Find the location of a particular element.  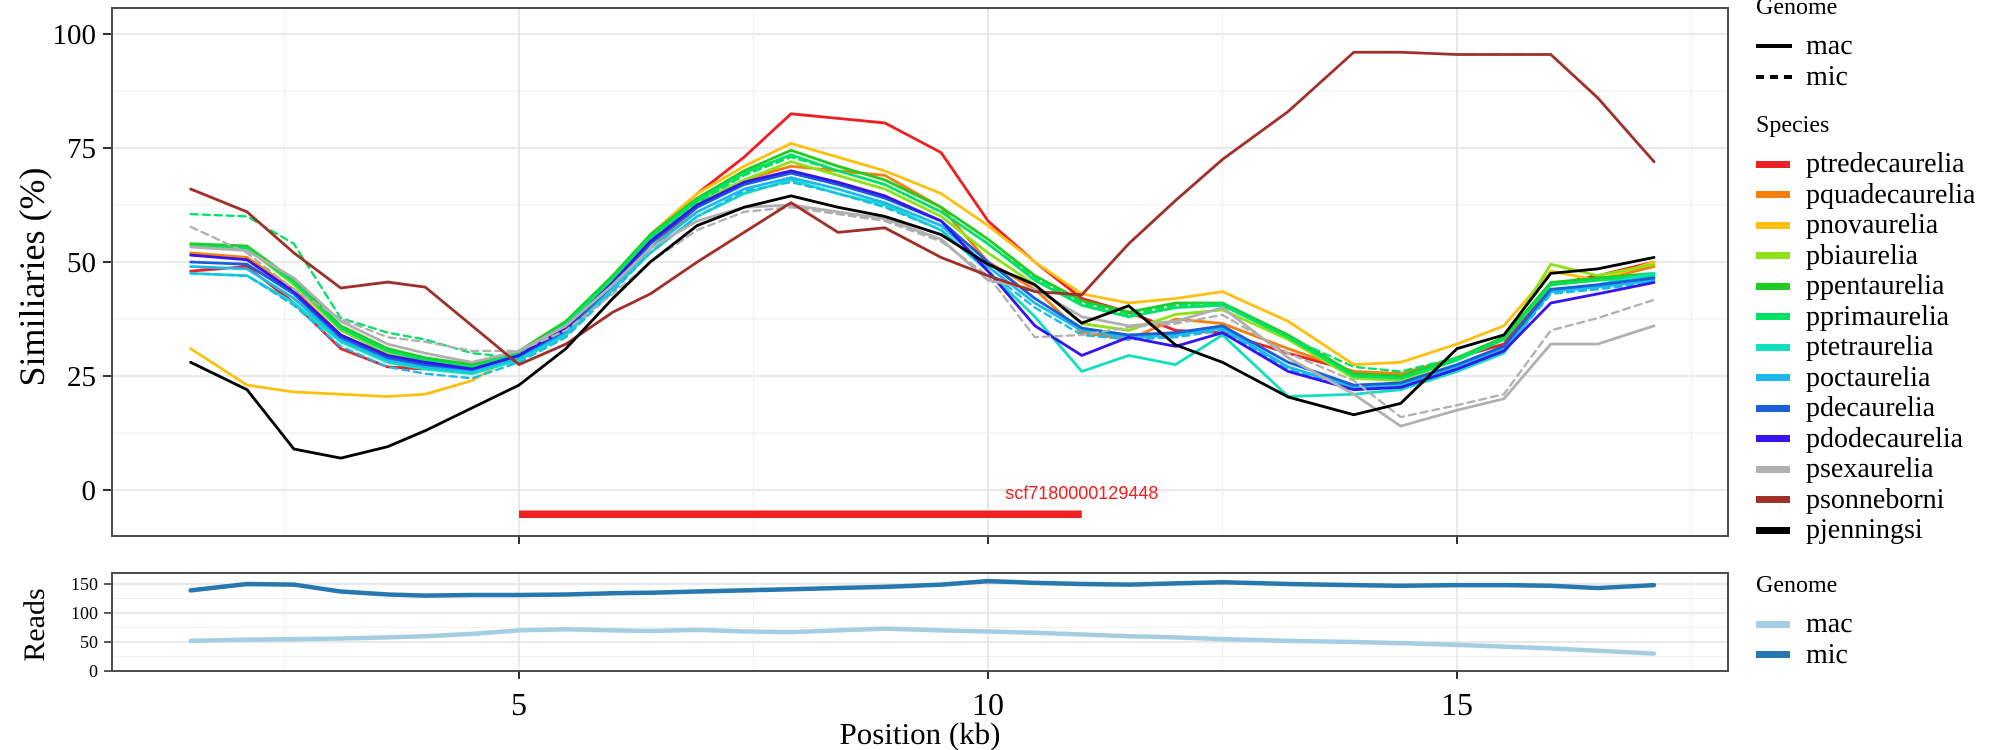

legend-species-title: Species is located at coordinates (1793, 125).